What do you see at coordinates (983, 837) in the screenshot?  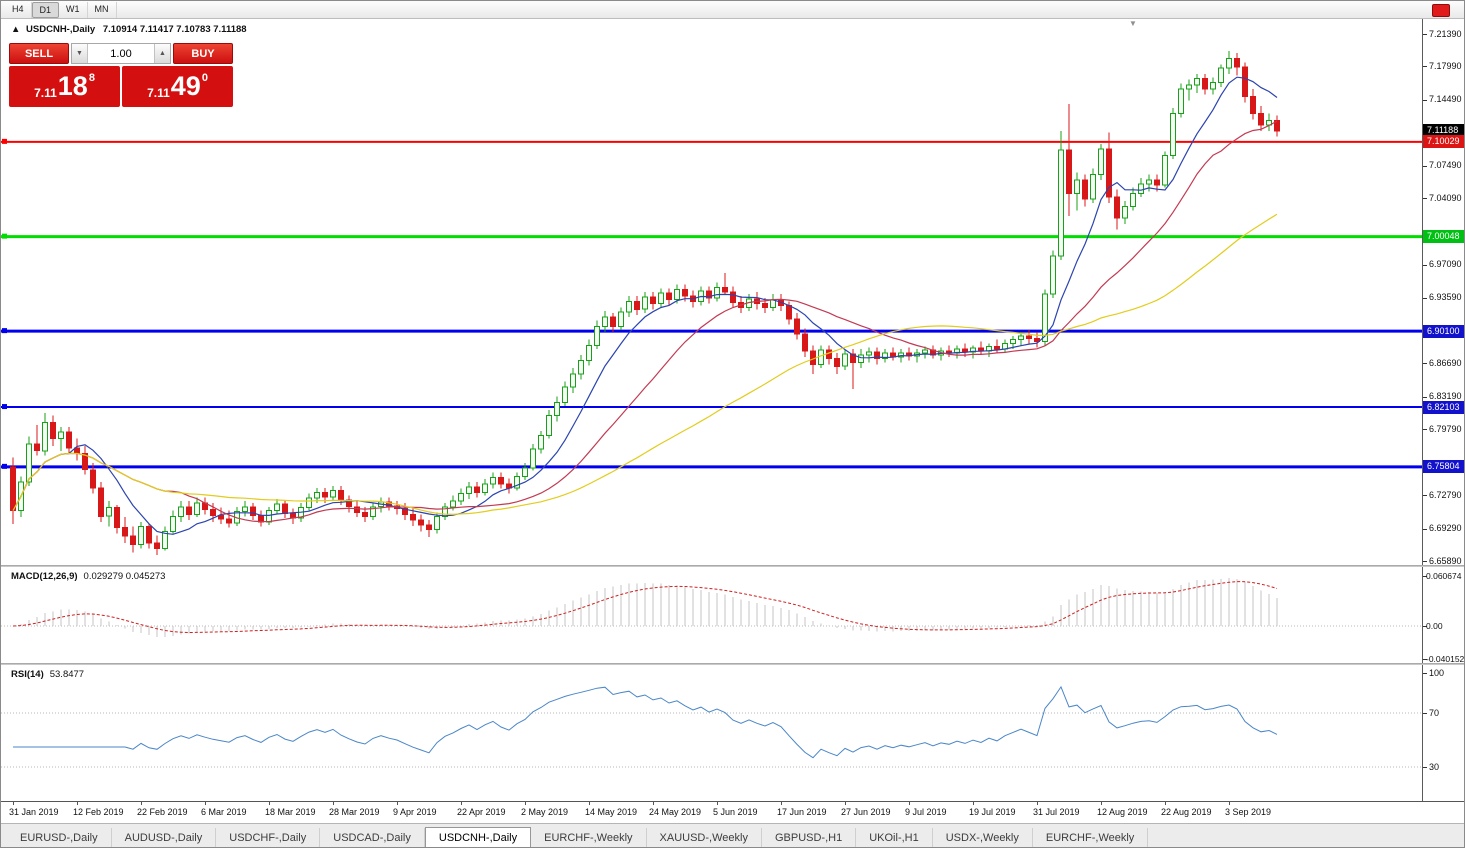 I see `chart-tab-9: USDX-,Weekly` at bounding box center [983, 837].